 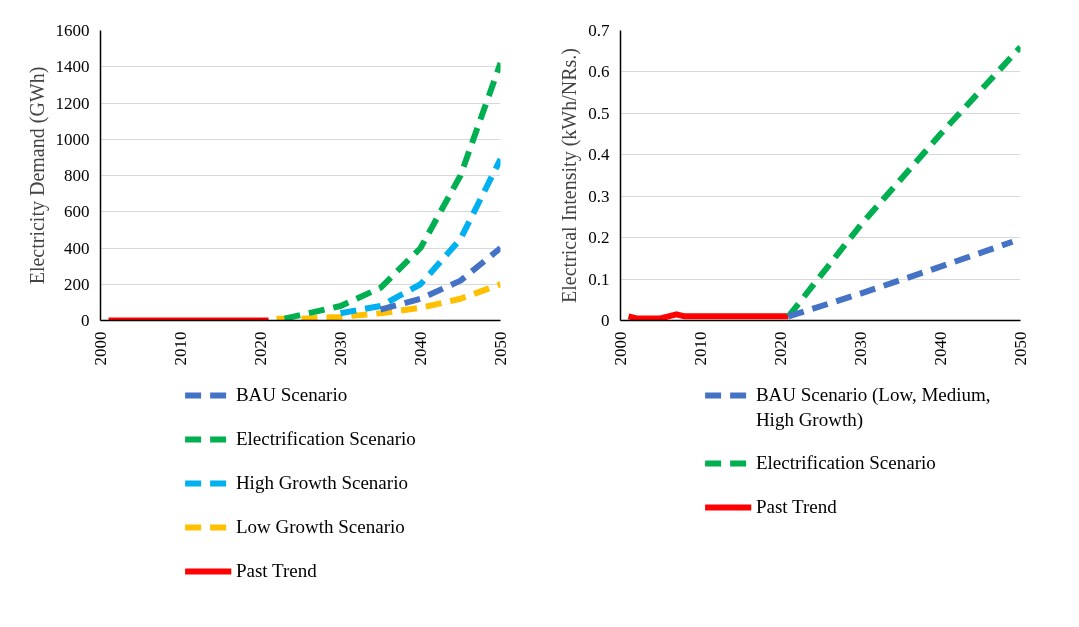 I want to click on y-tick-label: 200, so click(x=77, y=284).